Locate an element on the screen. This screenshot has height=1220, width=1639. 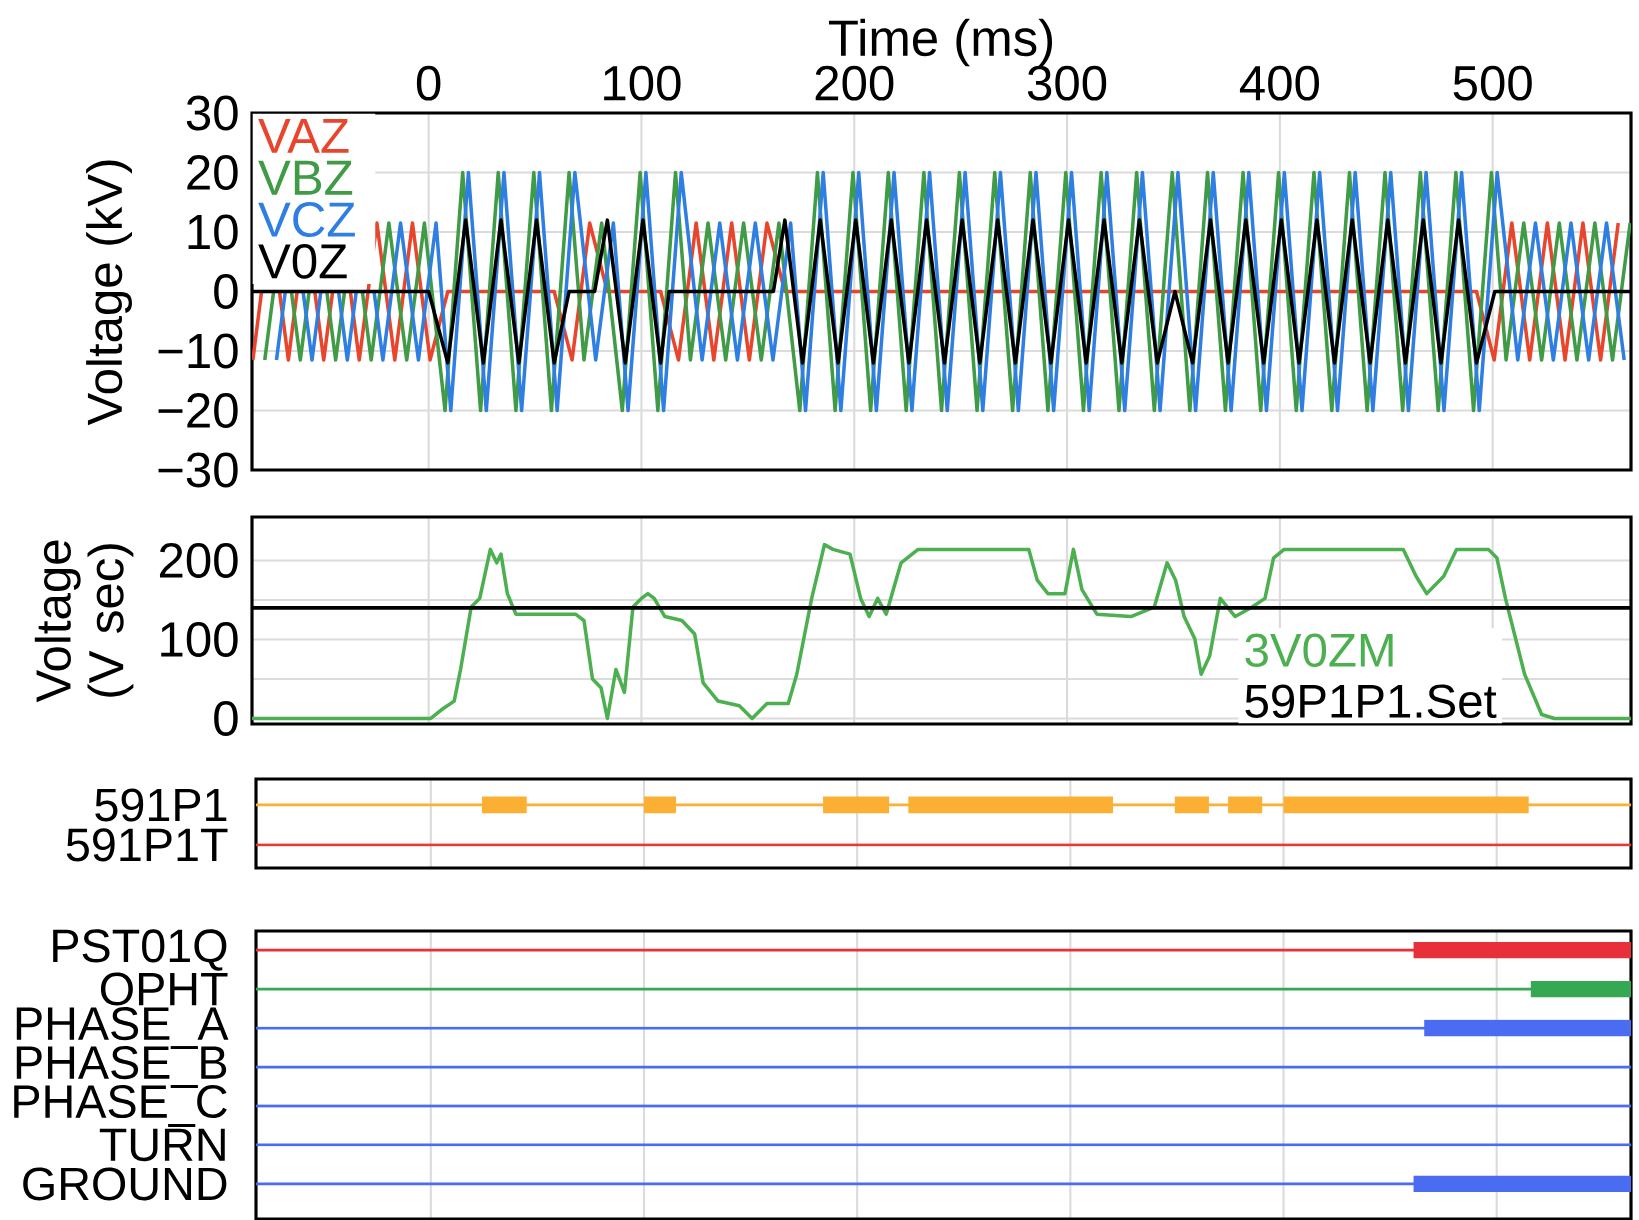
series-label: V0Z is located at coordinates (302, 261).